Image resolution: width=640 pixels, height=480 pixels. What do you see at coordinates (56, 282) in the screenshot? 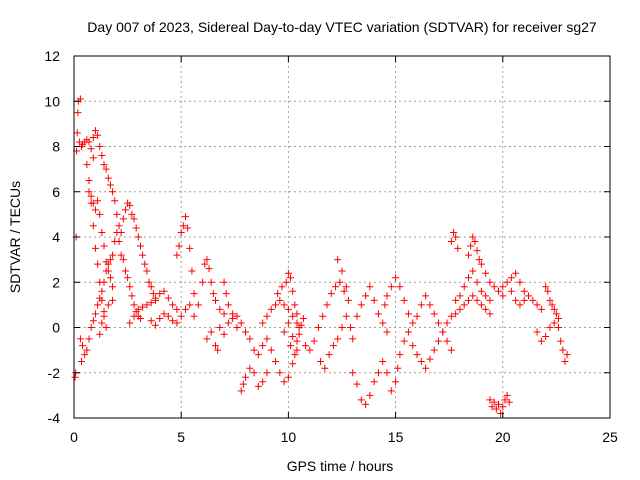
I see `y-tick-label: 2` at bounding box center [56, 282].